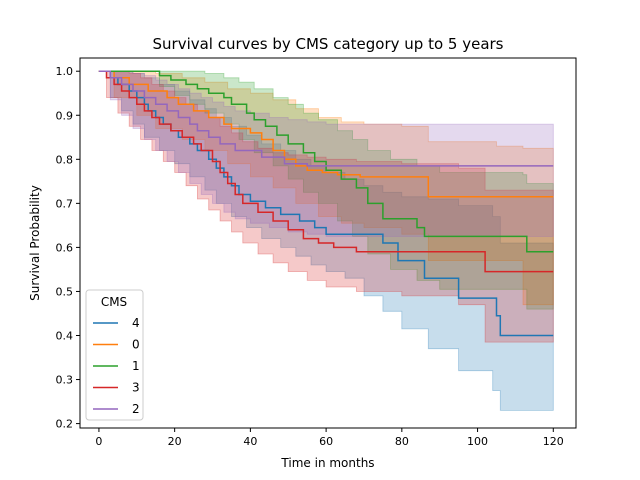 The width and height of the screenshot is (640, 480). I want to click on x-tick-label: 120, so click(553, 441).